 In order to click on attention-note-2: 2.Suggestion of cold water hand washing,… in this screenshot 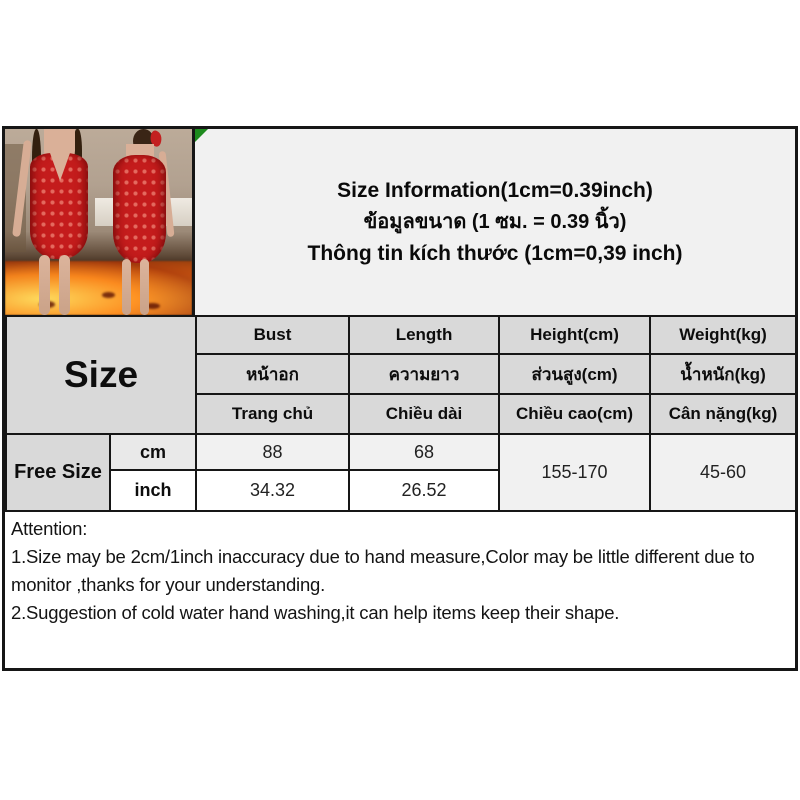, I will do `click(315, 612)`.